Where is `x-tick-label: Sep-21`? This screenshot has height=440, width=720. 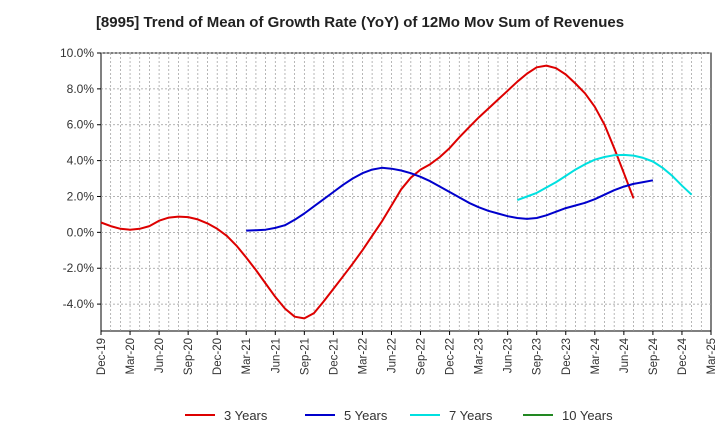
x-tick-label: Sep-21 is located at coordinates (305, 356).